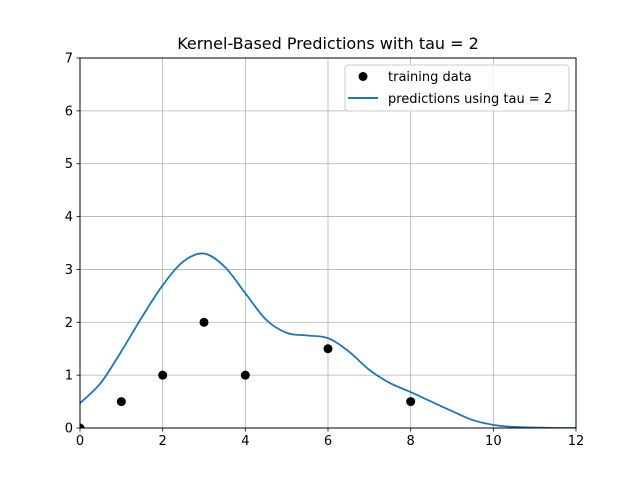 Image resolution: width=640 pixels, height=480 pixels. I want to click on tick-label-x: 4, so click(245, 441).